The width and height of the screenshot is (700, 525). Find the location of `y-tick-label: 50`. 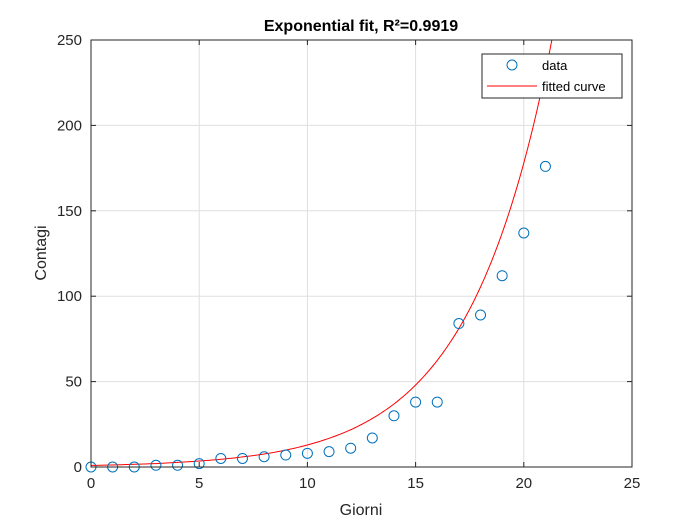

y-tick-label: 50 is located at coordinates (73, 382).